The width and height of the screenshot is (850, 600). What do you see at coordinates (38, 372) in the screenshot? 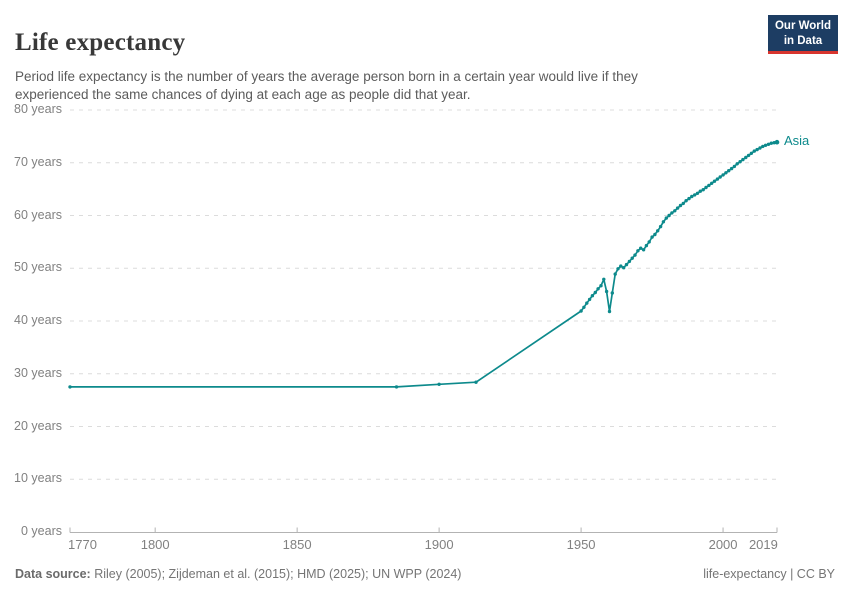
I see `y-tick-label: 30 years` at bounding box center [38, 372].